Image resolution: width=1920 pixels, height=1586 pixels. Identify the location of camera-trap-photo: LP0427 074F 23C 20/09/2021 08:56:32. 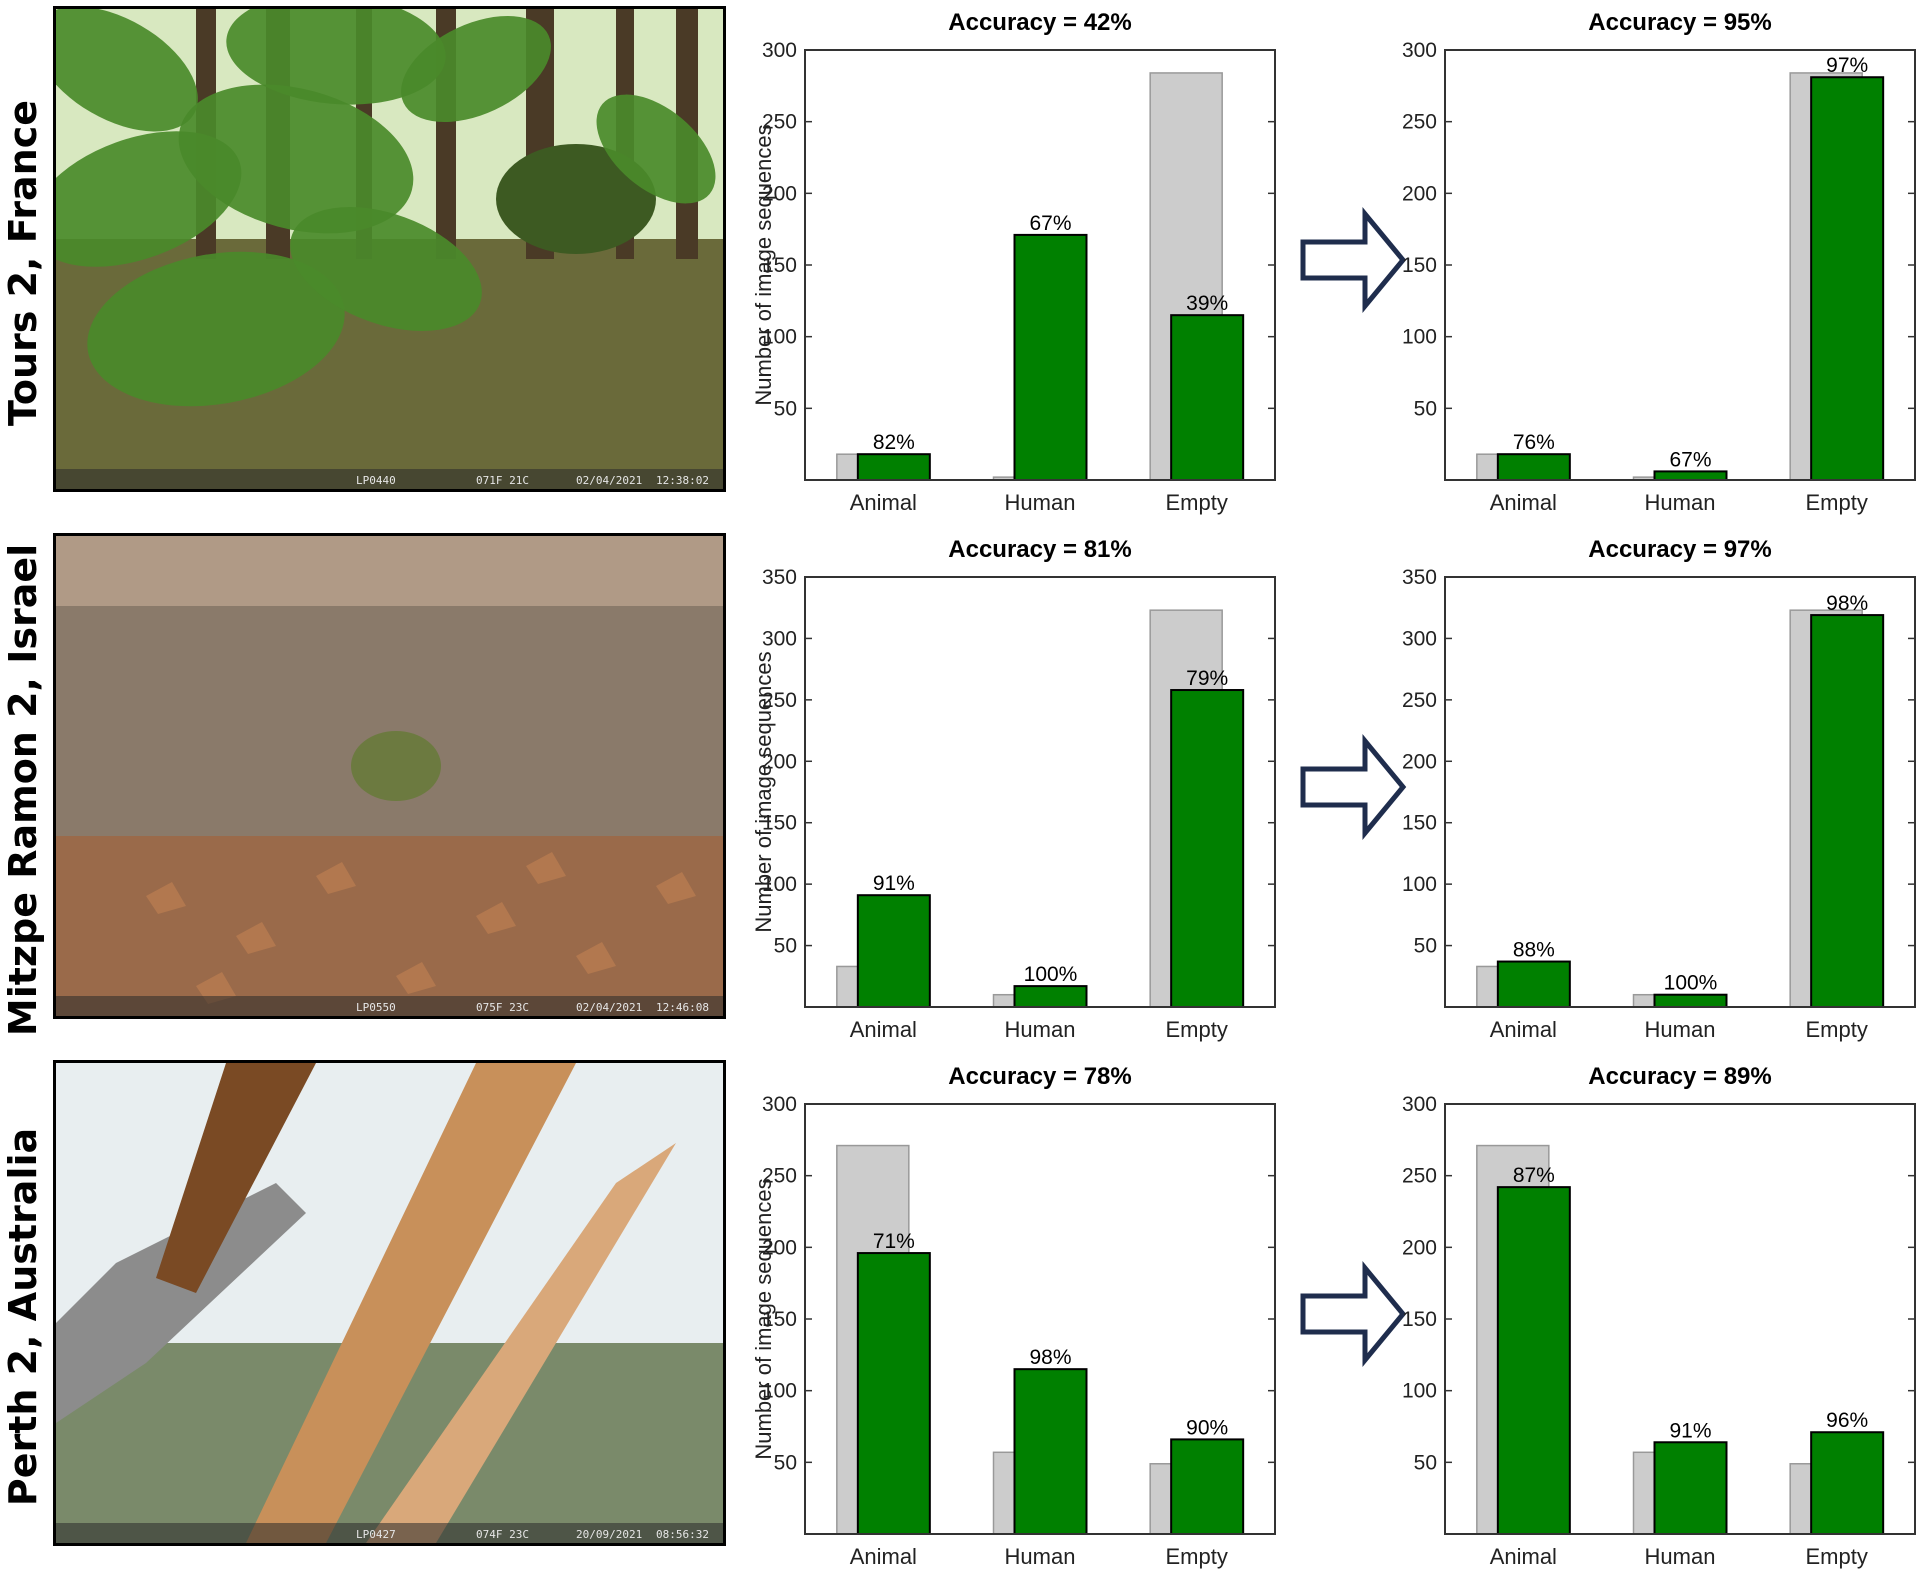
(389, 1303).